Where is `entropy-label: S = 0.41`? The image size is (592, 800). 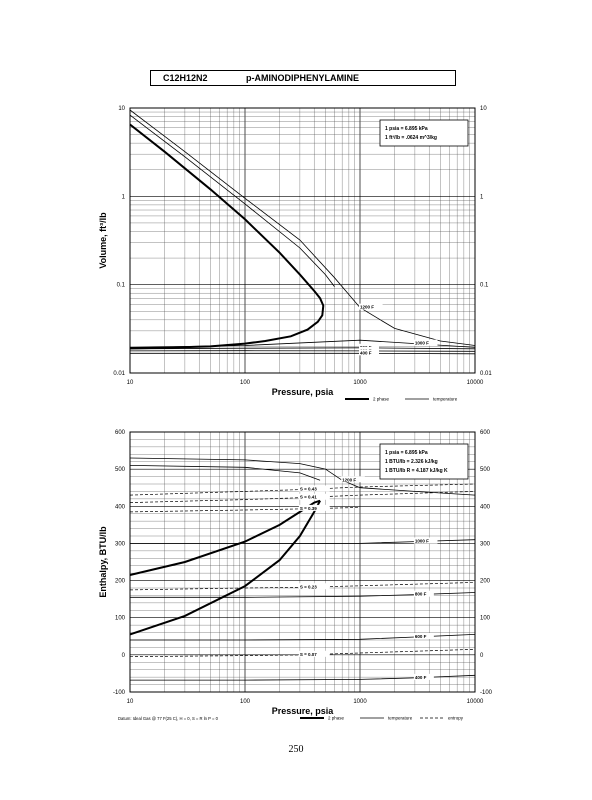
entropy-label: S = 0.41 is located at coordinates (308, 497).